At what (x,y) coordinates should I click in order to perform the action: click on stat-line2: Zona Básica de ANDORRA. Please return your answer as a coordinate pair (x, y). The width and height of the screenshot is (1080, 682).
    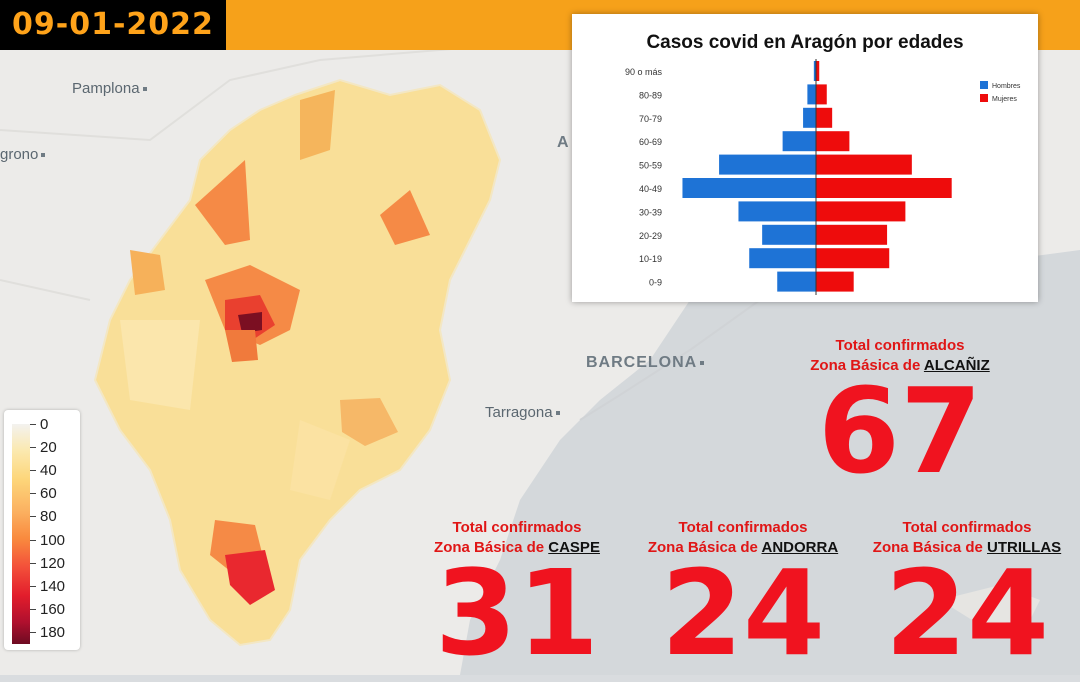
    Looking at the image, I should click on (743, 547).